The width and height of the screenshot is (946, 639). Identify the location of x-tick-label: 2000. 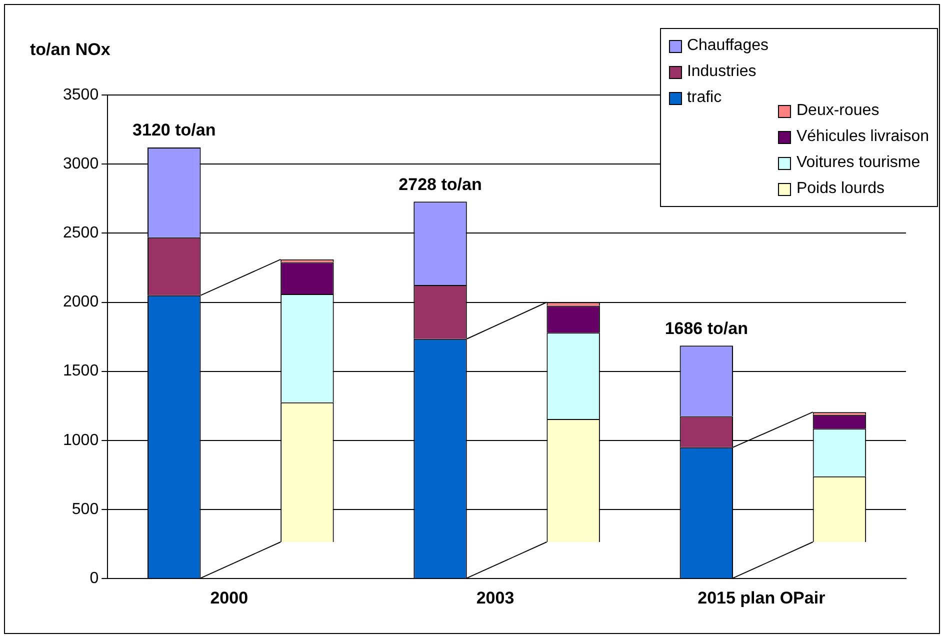
(229, 598).